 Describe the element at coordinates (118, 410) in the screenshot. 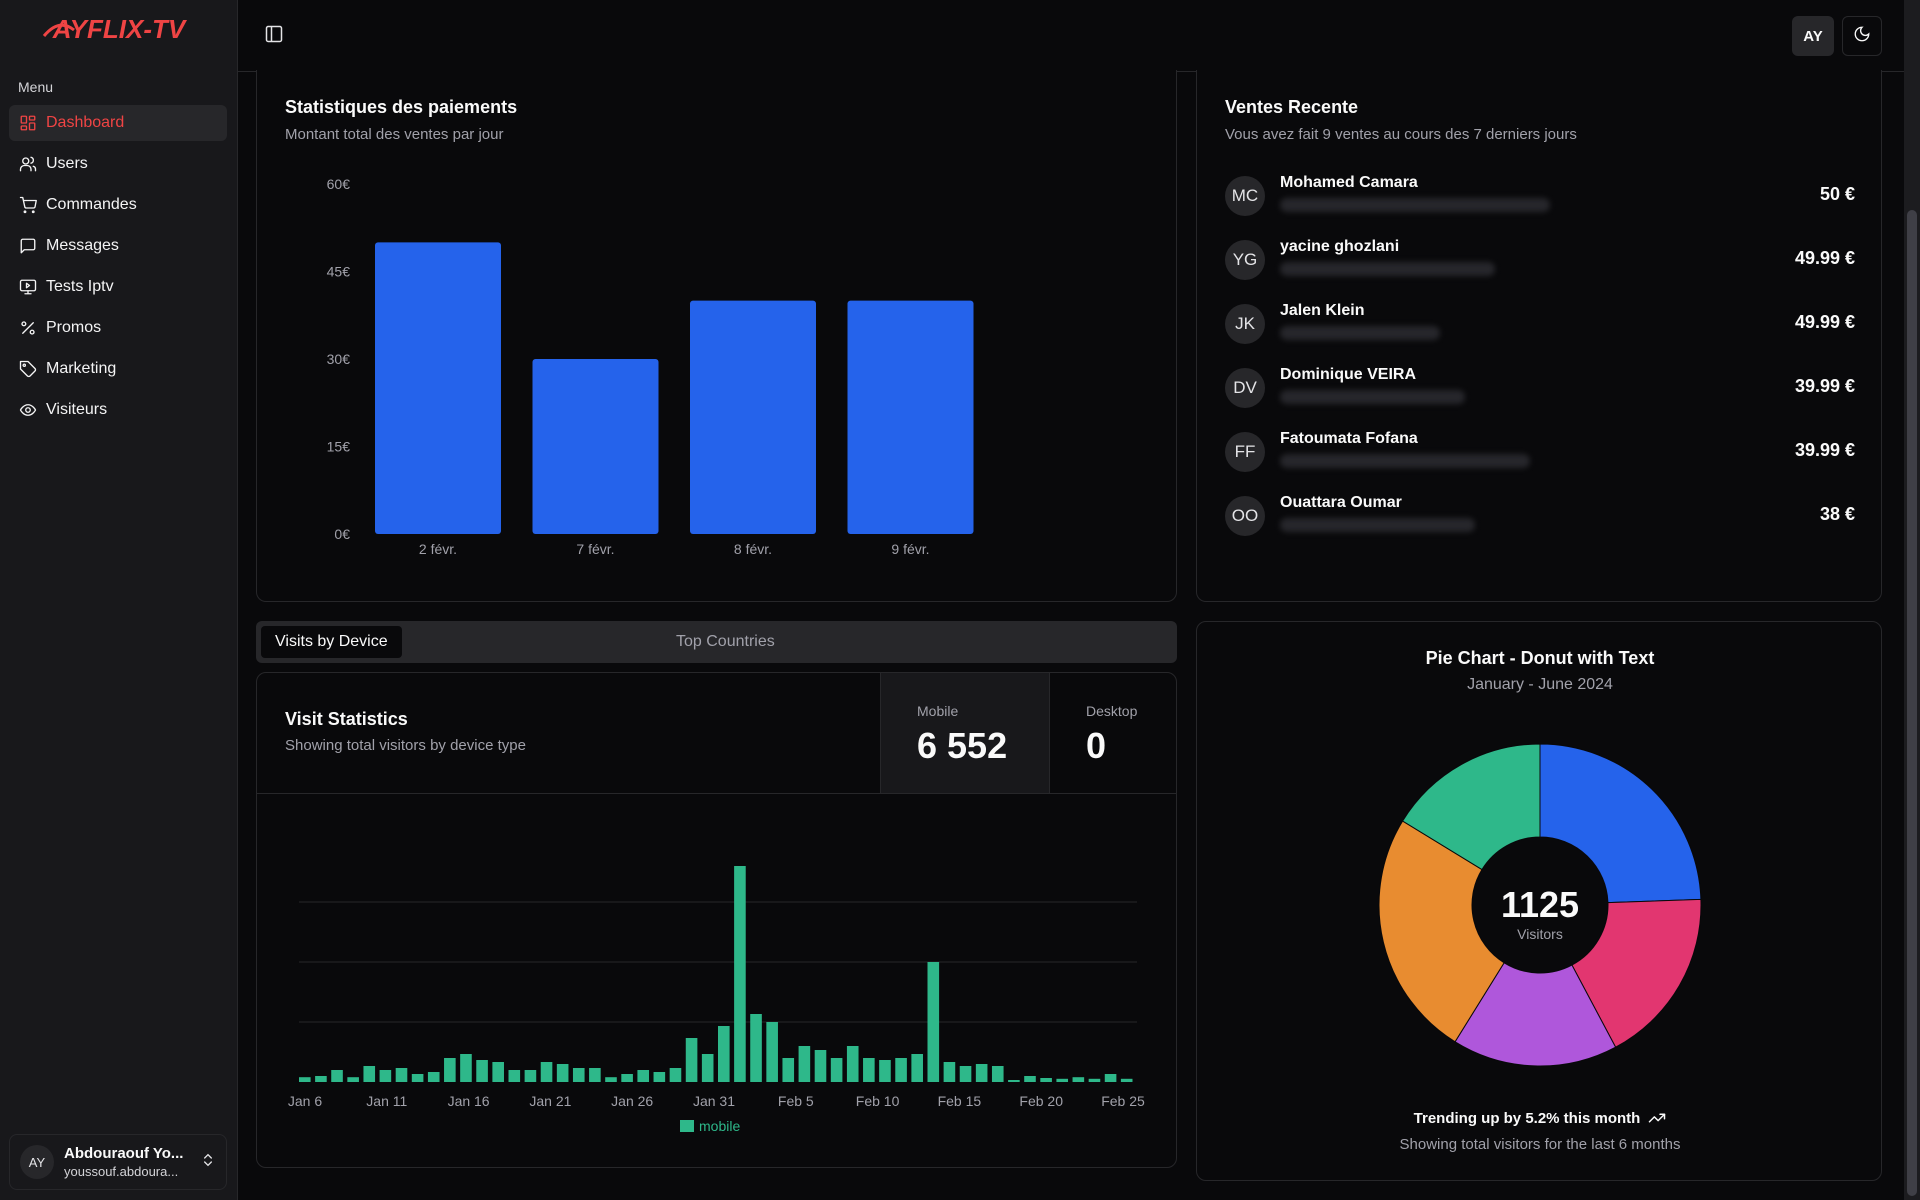

I see `sidebar-item-visiteurs: Visiteurs` at that location.